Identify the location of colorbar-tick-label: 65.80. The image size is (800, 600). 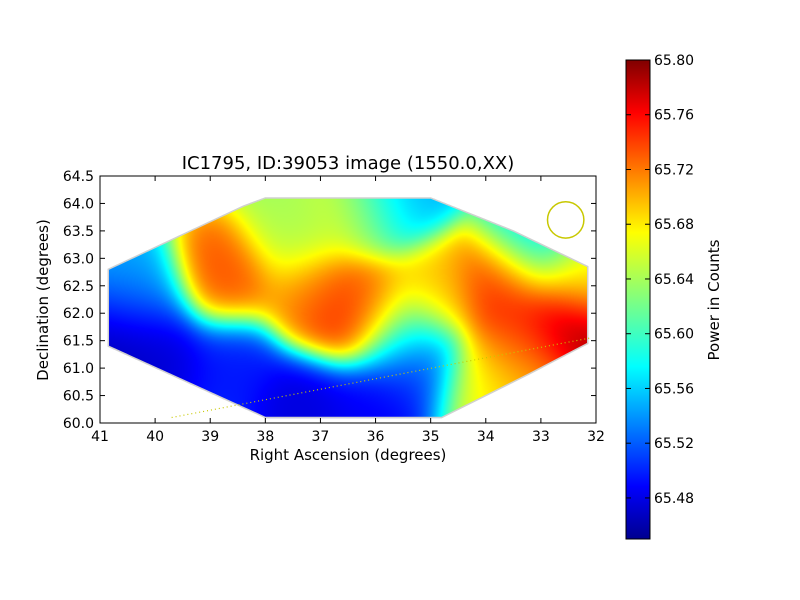
(674, 61).